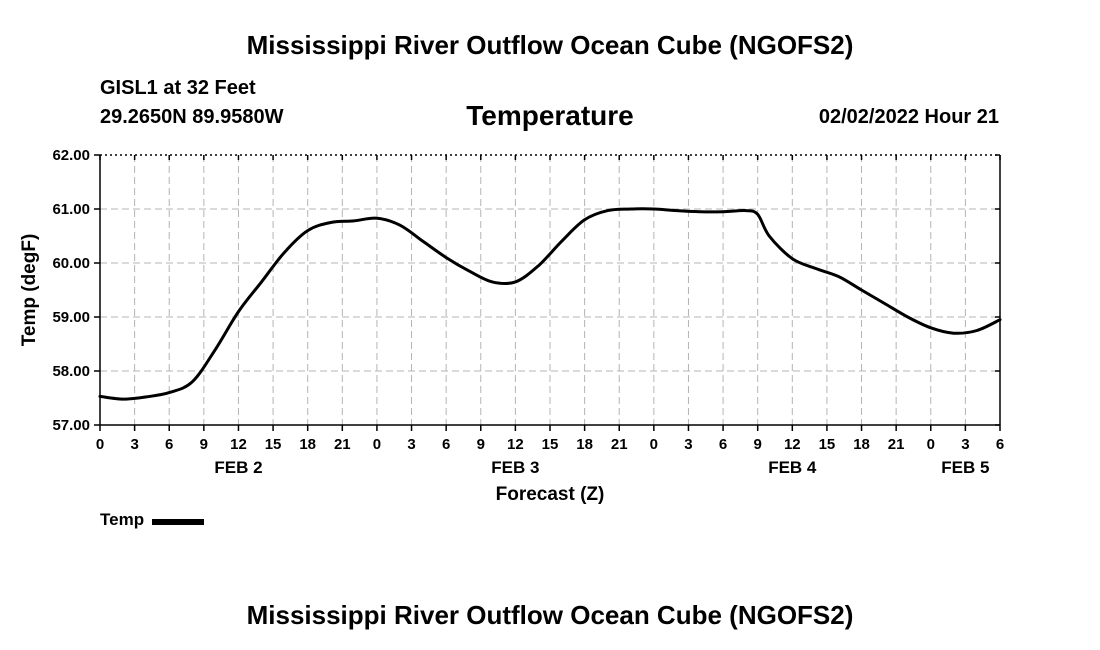 The height and width of the screenshot is (650, 1100). What do you see at coordinates (965, 467) in the screenshot?
I see `date-label: FEB 5` at bounding box center [965, 467].